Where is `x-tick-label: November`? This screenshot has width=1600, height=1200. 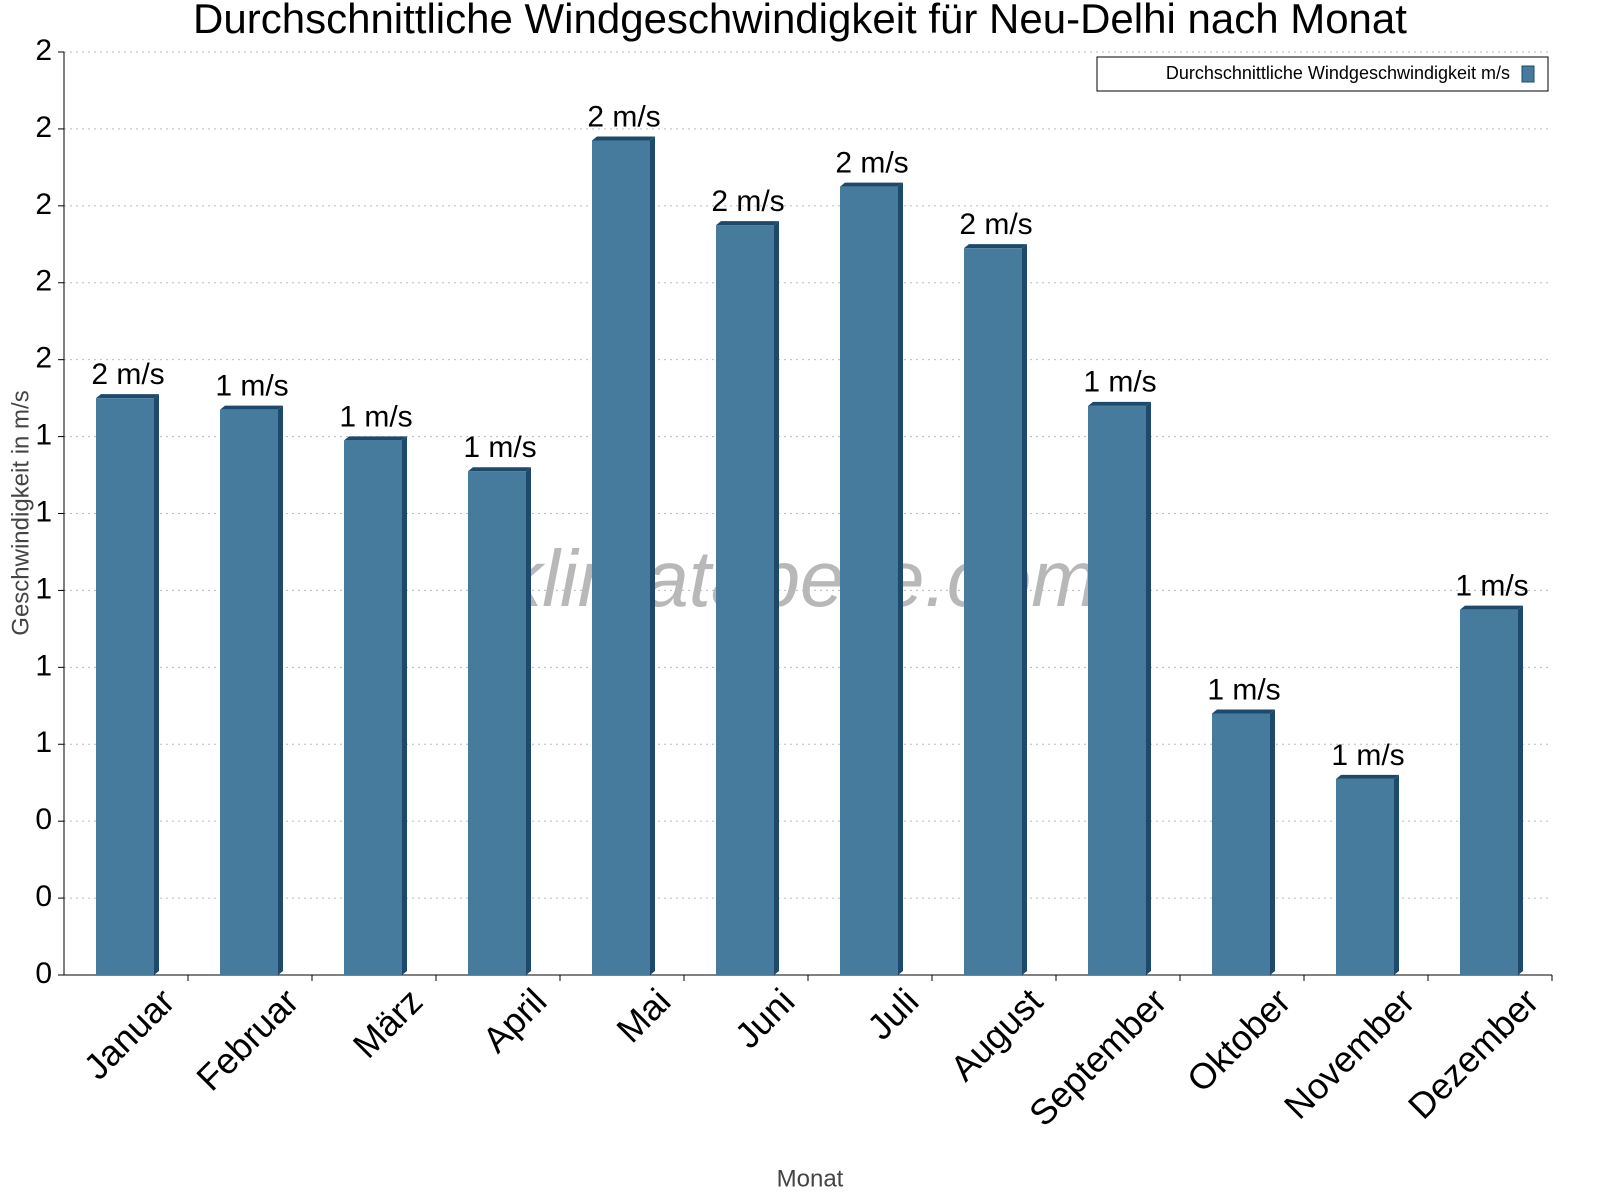
x-tick-label: November is located at coordinates (1349, 1053).